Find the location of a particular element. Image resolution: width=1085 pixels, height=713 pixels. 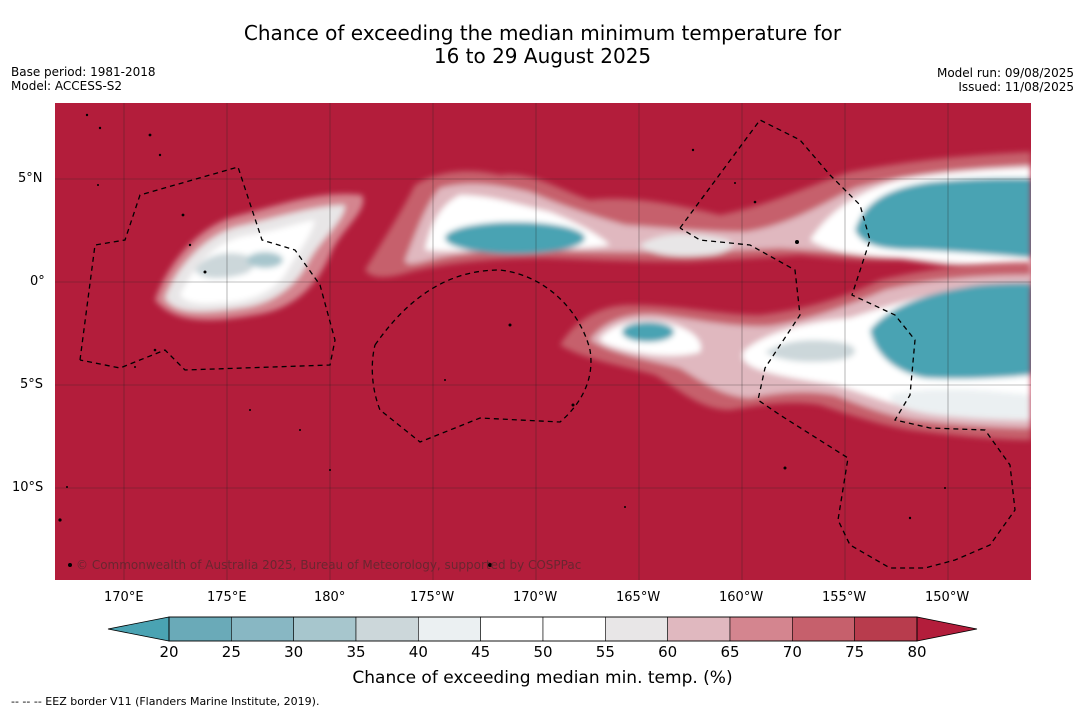

lon-label-170e: 170°E is located at coordinates (124, 597).